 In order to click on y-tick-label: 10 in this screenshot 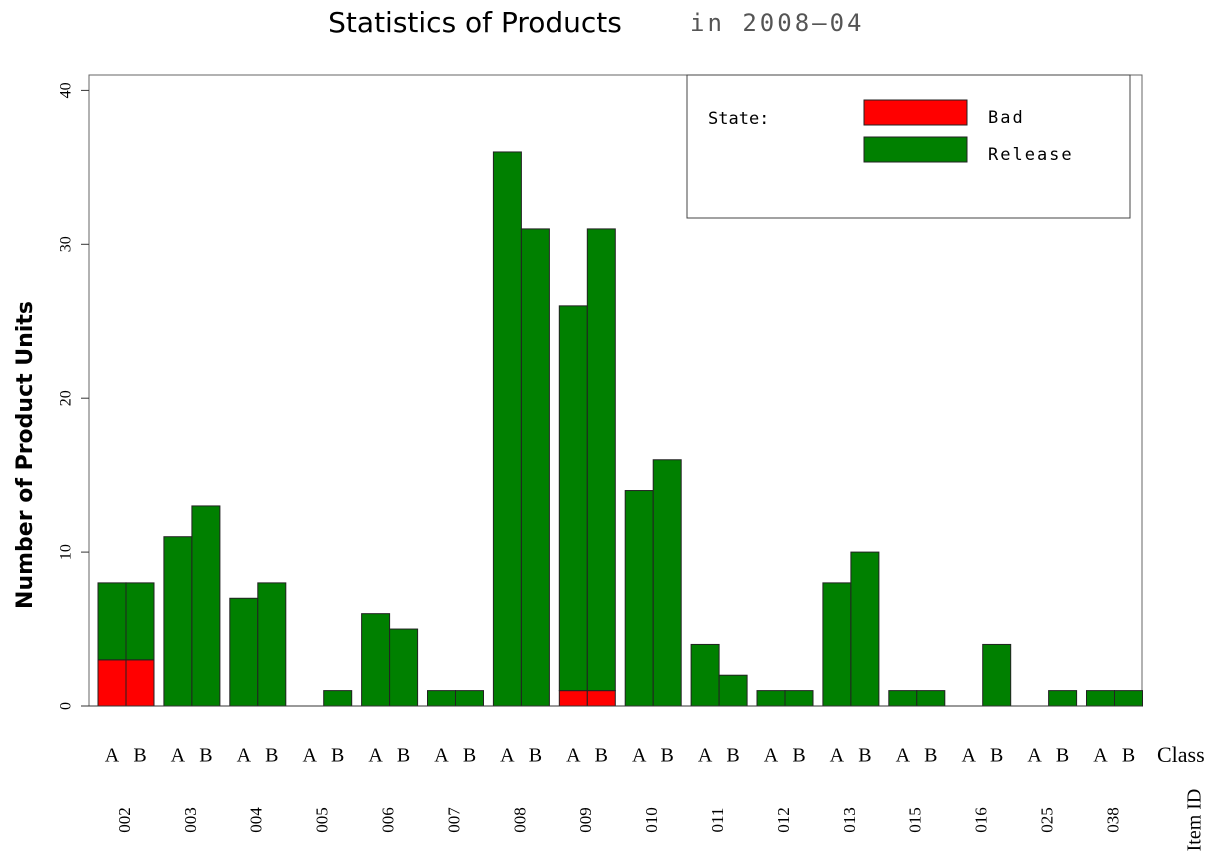, I will do `click(66, 552)`.